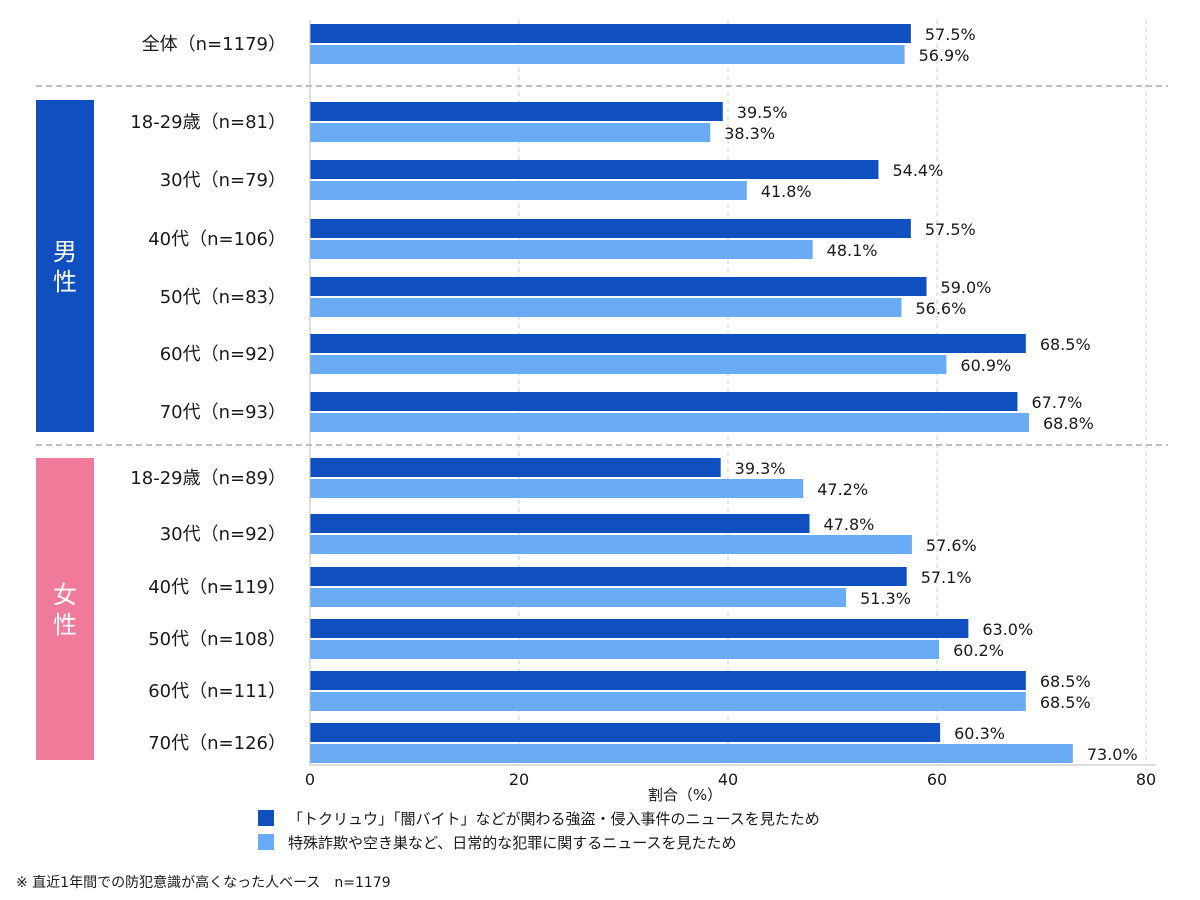  What do you see at coordinates (966, 287) in the screenshot?
I see `value-label-series-1: 59.0%` at bounding box center [966, 287].